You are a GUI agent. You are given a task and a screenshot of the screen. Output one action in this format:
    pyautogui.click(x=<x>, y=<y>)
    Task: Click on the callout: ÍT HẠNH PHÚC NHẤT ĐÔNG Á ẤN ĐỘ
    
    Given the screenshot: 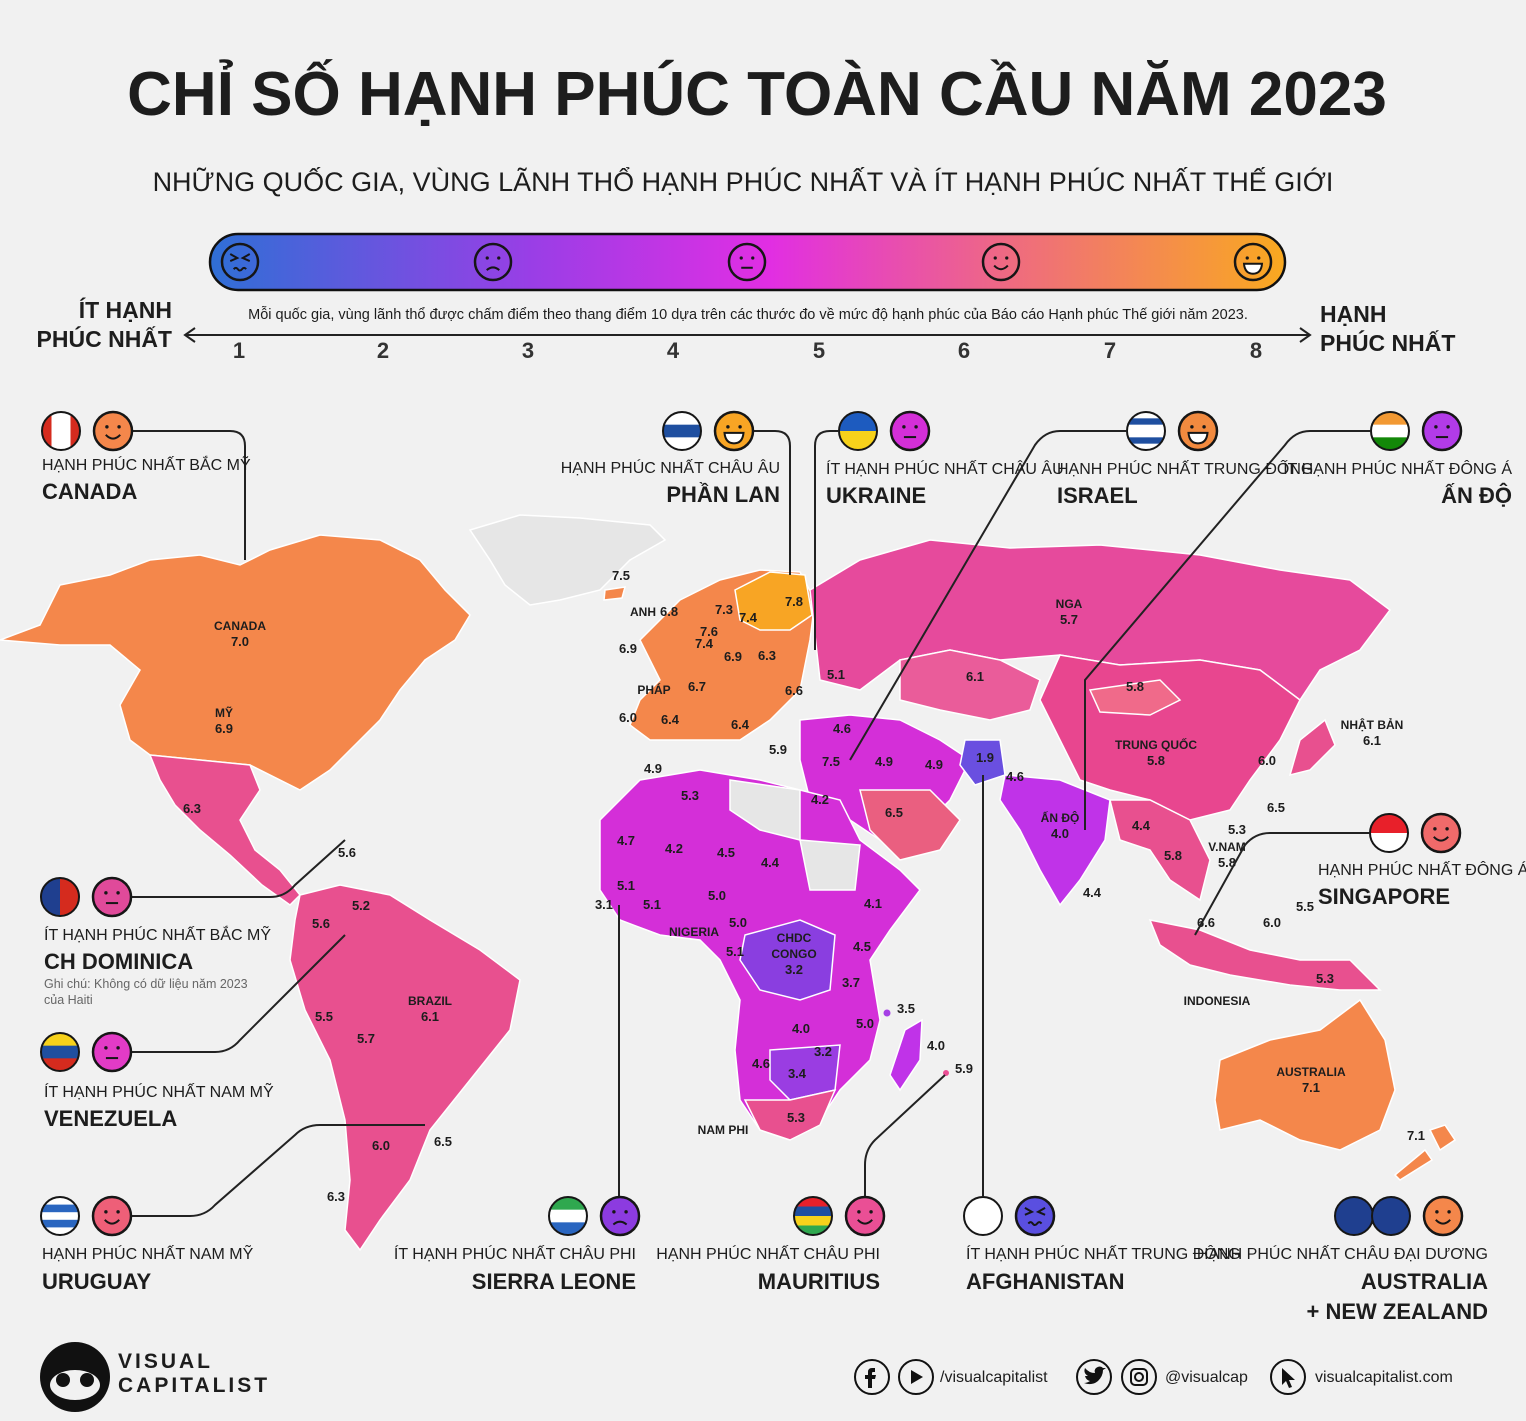 What is the action you would take?
    pyautogui.click(x=1397, y=459)
    